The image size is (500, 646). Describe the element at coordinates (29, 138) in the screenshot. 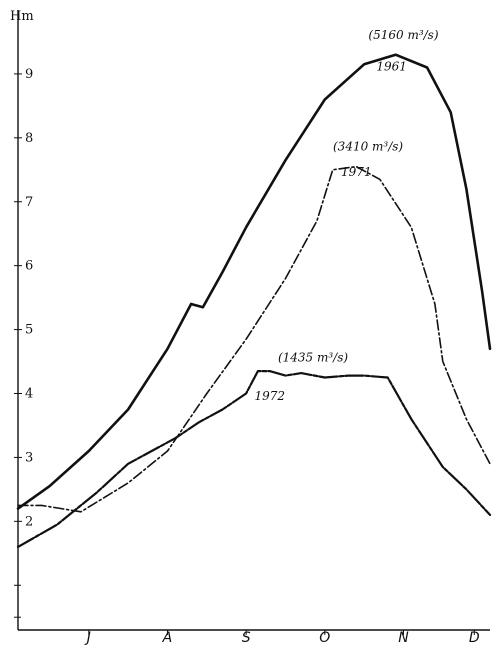

I see `y-tick-label: 8` at that location.